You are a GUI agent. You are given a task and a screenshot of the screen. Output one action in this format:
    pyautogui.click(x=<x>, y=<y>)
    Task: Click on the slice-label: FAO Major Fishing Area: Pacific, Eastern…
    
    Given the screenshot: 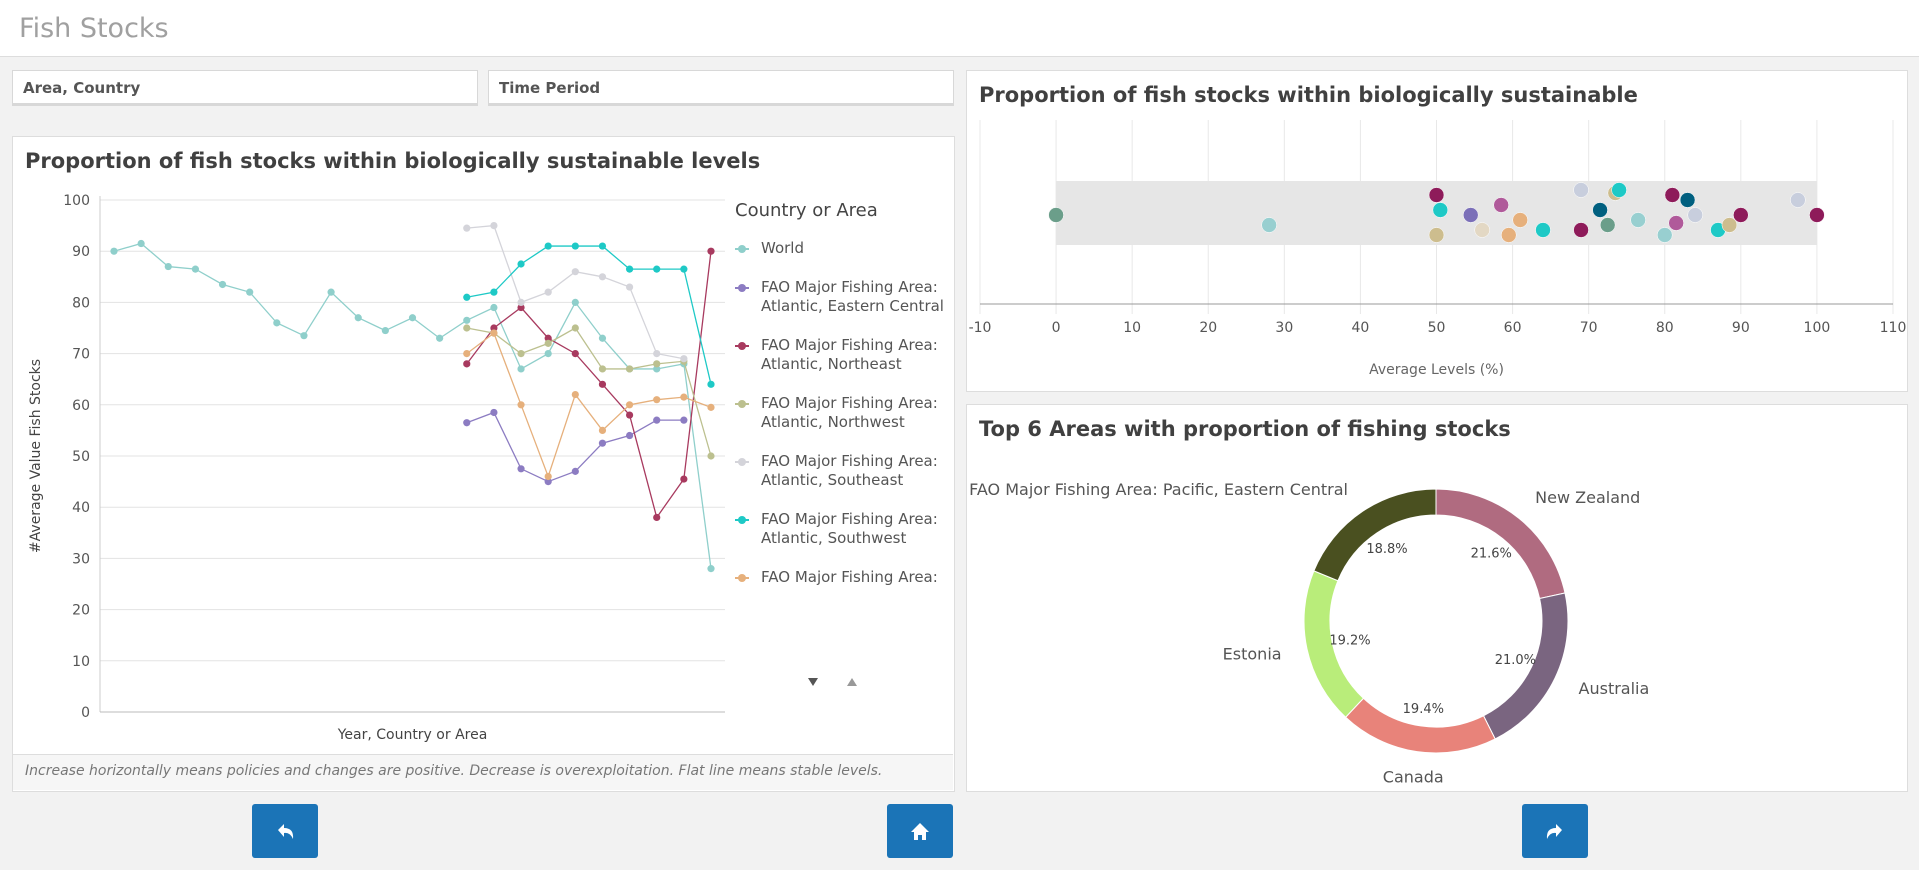 What is the action you would take?
    pyautogui.click(x=1158, y=489)
    